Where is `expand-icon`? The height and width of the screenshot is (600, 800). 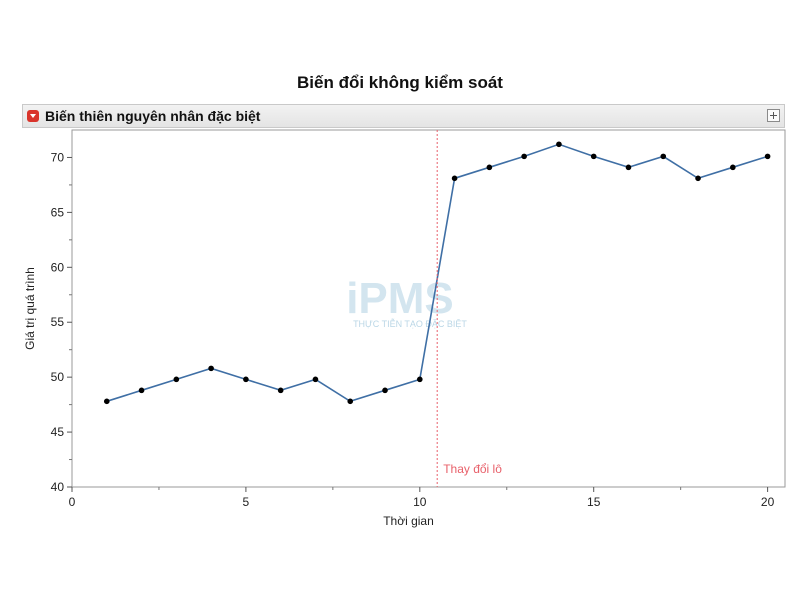
expand-icon is located at coordinates (773, 115).